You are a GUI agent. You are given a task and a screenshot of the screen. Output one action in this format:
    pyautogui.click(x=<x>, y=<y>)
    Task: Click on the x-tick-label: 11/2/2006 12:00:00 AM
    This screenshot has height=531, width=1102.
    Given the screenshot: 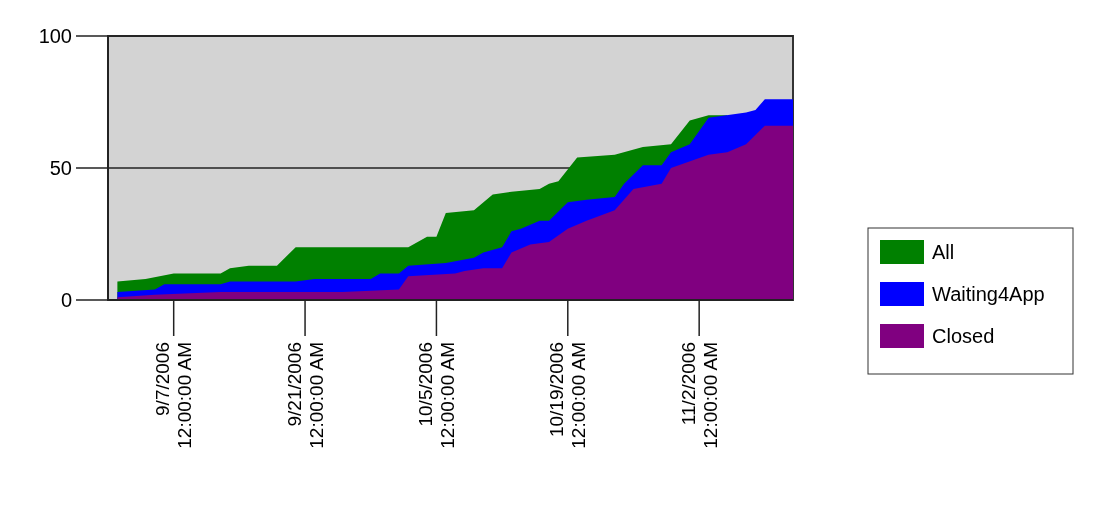 What is the action you would take?
    pyautogui.click(x=699, y=395)
    